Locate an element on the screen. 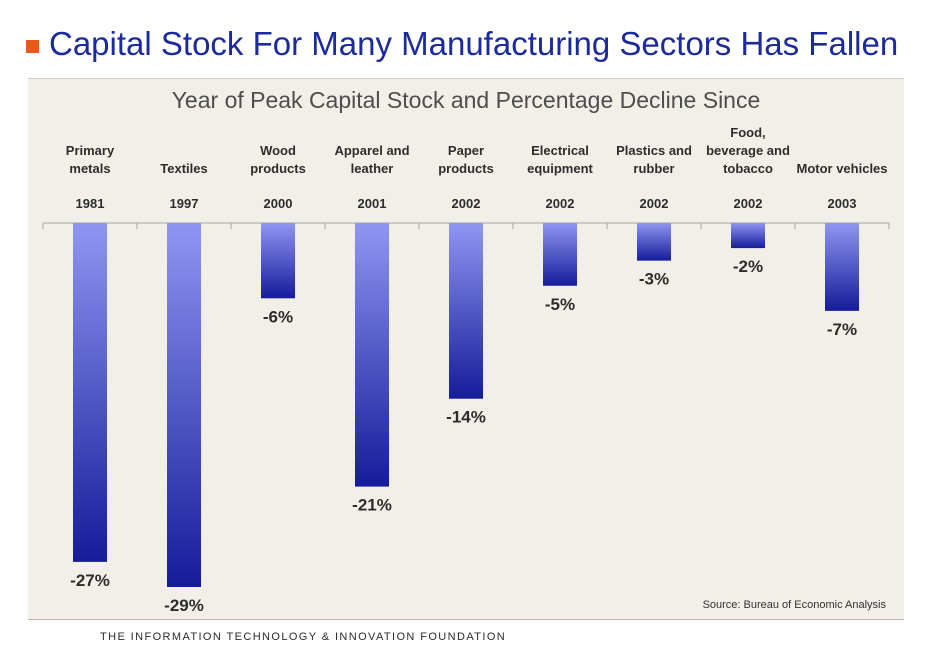  category-label: Plastics and rubber is located at coordinates (654, 159).